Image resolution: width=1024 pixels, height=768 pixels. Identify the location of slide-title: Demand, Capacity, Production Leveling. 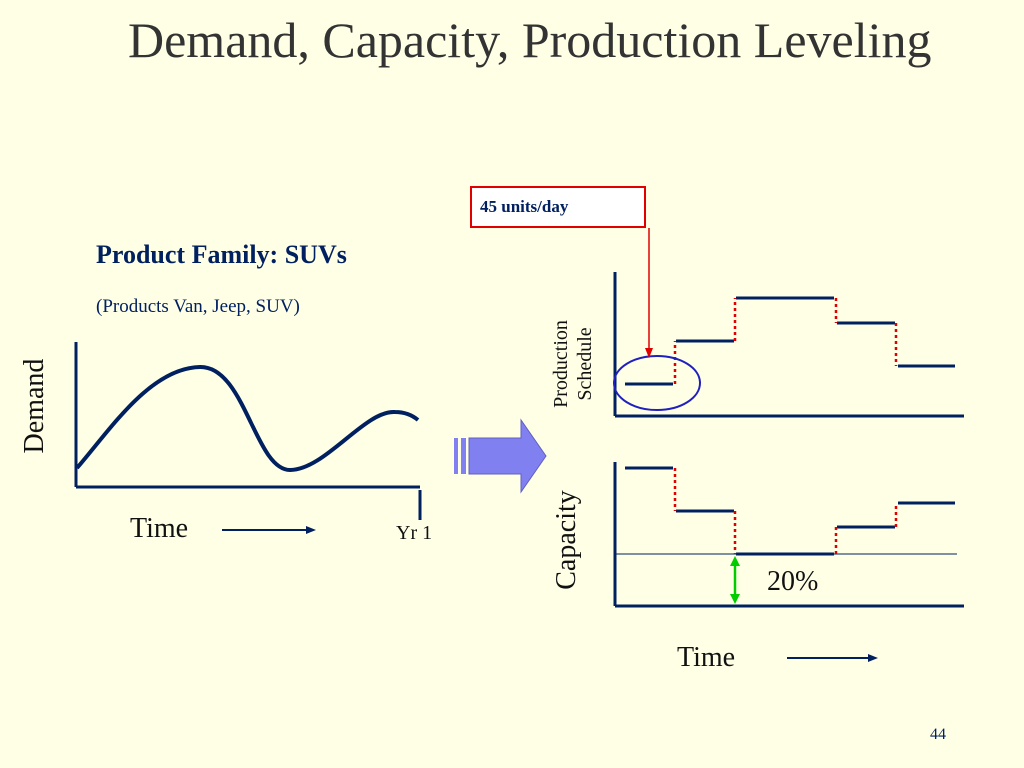
(530, 40).